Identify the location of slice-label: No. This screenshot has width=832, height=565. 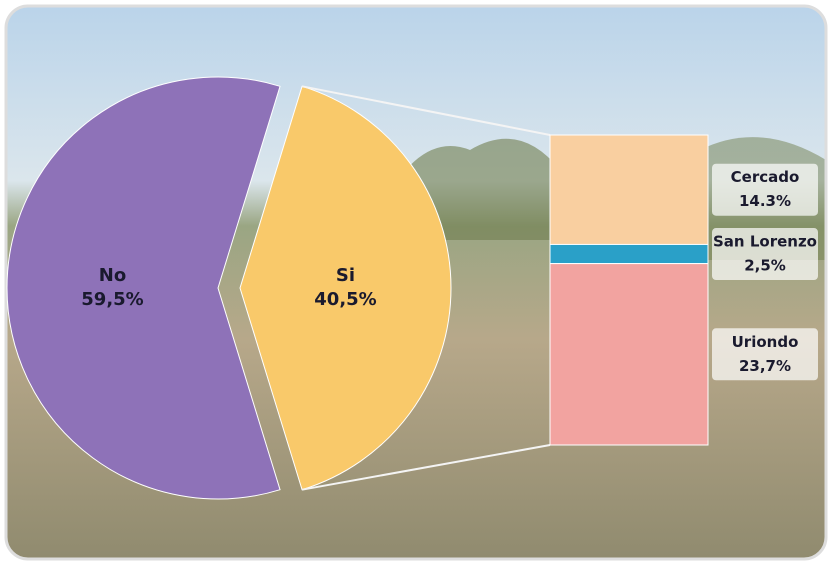
(112, 275).